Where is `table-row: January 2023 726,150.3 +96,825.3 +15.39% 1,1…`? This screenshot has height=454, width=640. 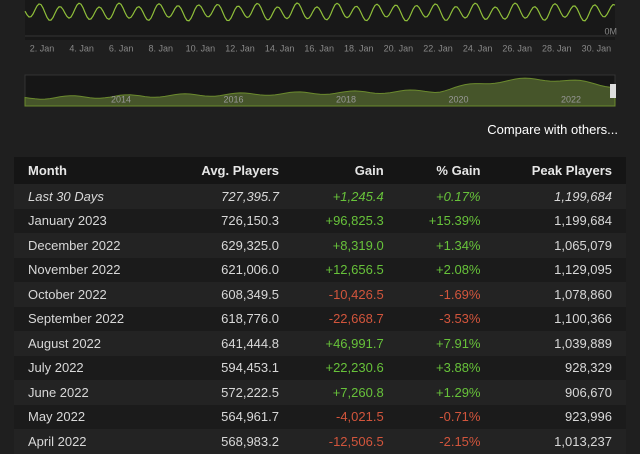
table-row: January 2023 726,150.3 +96,825.3 +15.39% 1,1… is located at coordinates (320, 220).